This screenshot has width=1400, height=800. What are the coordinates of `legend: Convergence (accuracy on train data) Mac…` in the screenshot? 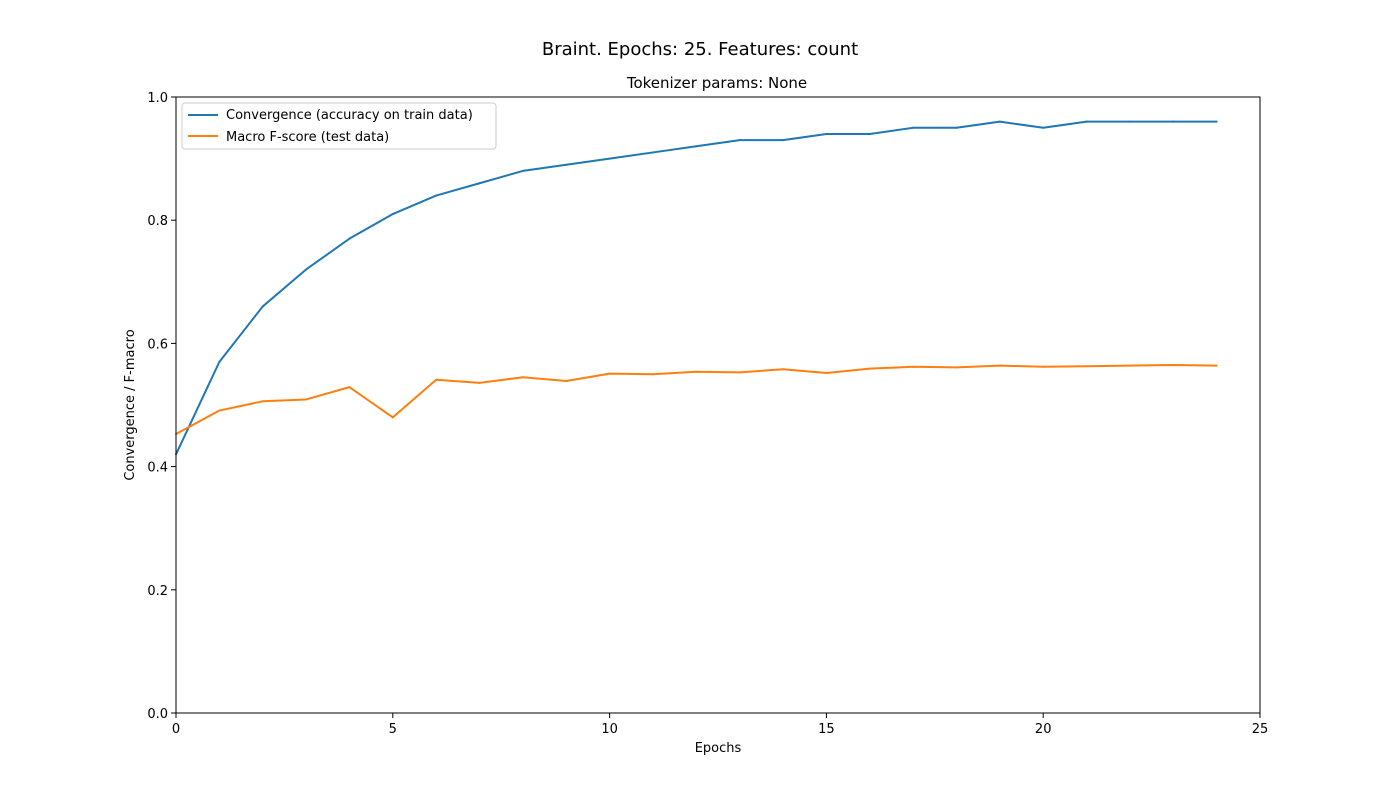 It's located at (339, 126).